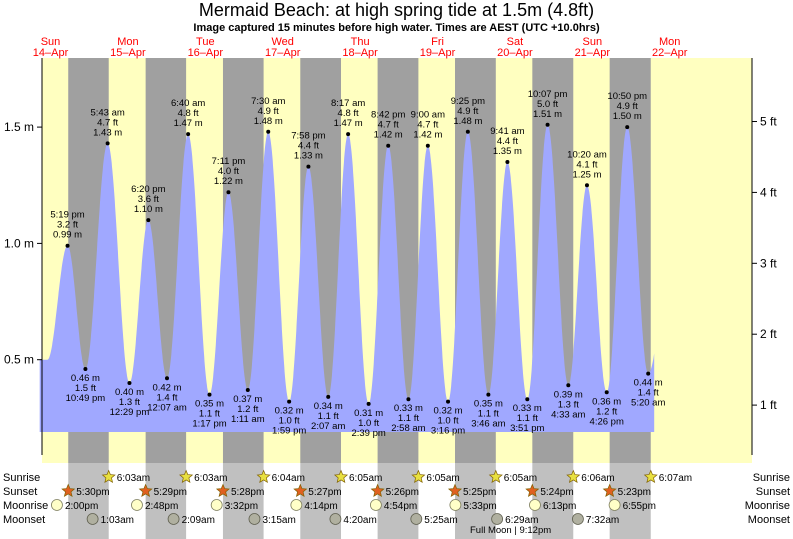 This screenshot has width=793, height=539. What do you see at coordinates (773, 492) in the screenshot?
I see `row-label-right: Sunset` at bounding box center [773, 492].